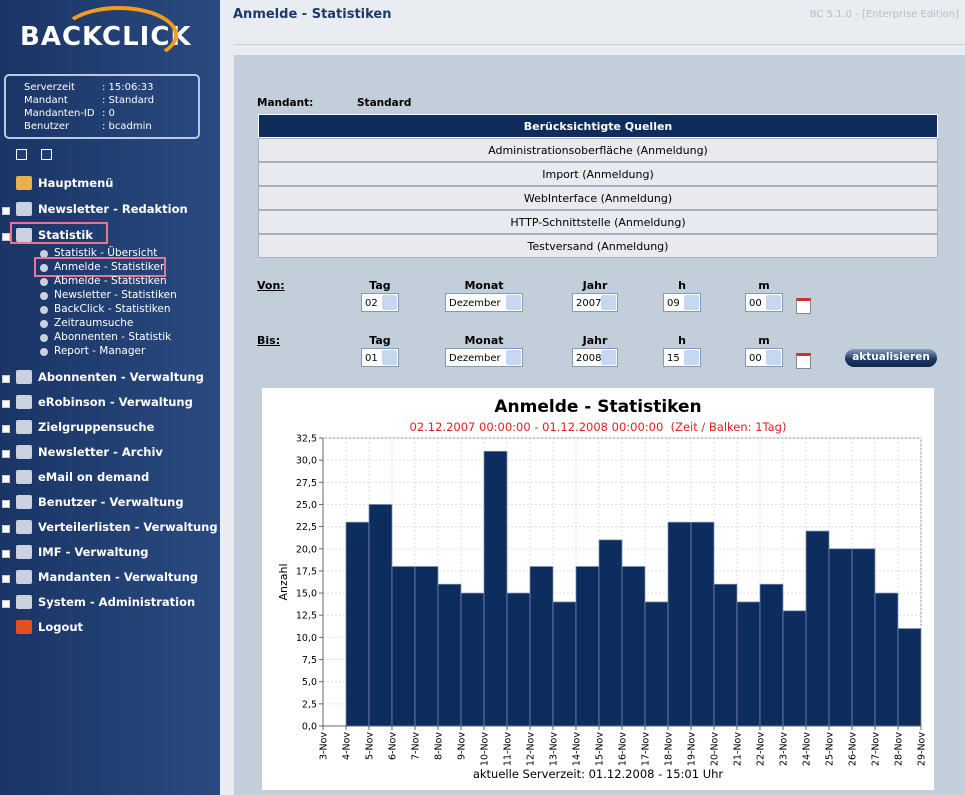  Describe the element at coordinates (21, 154) in the screenshot. I see `expand-all` at that location.